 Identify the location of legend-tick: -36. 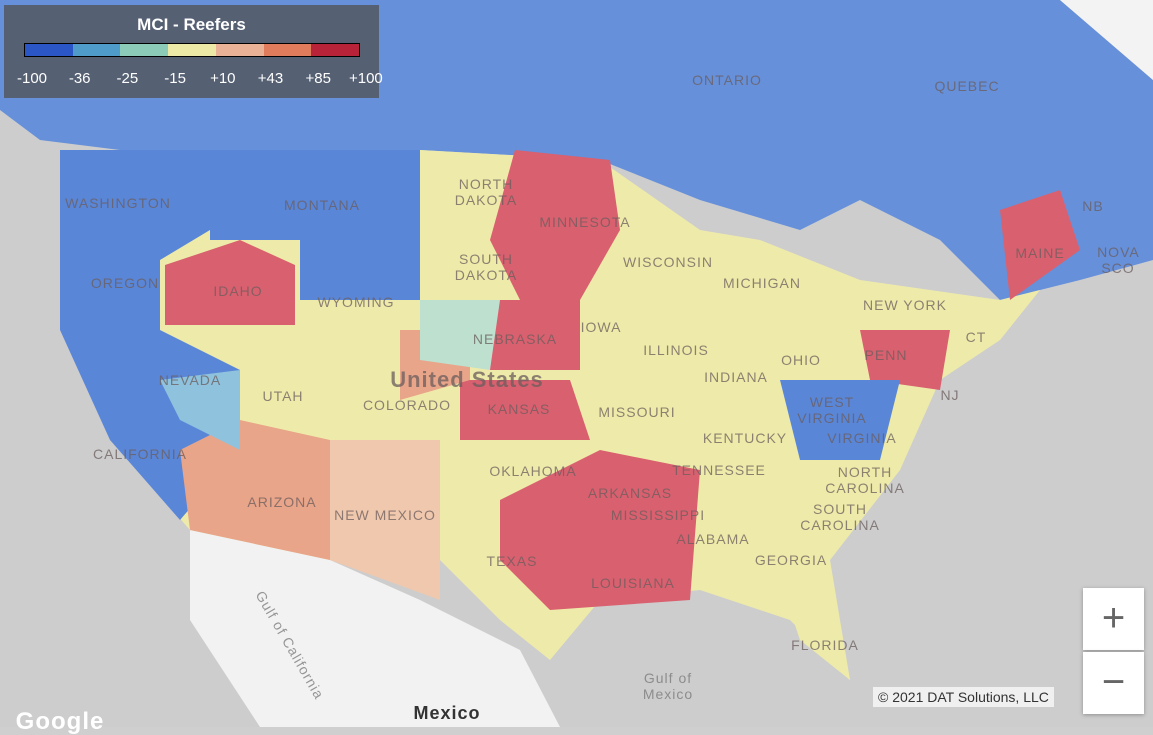
(79, 78).